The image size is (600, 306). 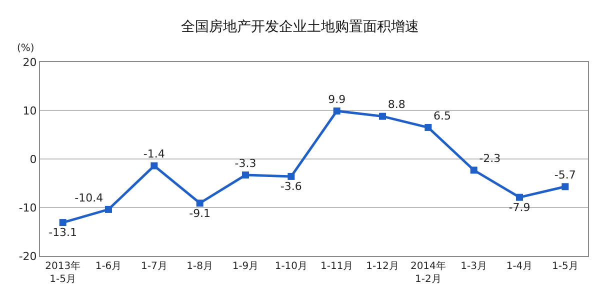 I want to click on data-label: 6.5, so click(x=443, y=115).